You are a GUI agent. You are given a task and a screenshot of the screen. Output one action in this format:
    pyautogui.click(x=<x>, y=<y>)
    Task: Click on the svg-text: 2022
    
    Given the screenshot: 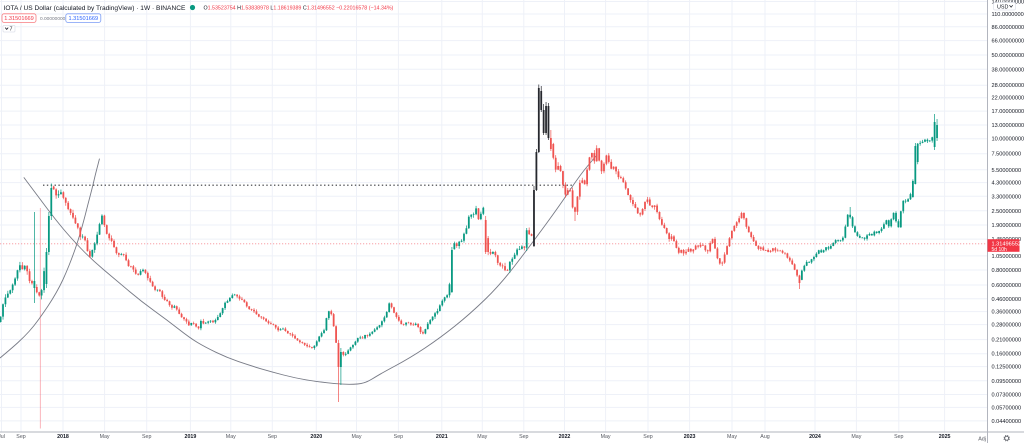 What is the action you would take?
    pyautogui.click(x=565, y=437)
    